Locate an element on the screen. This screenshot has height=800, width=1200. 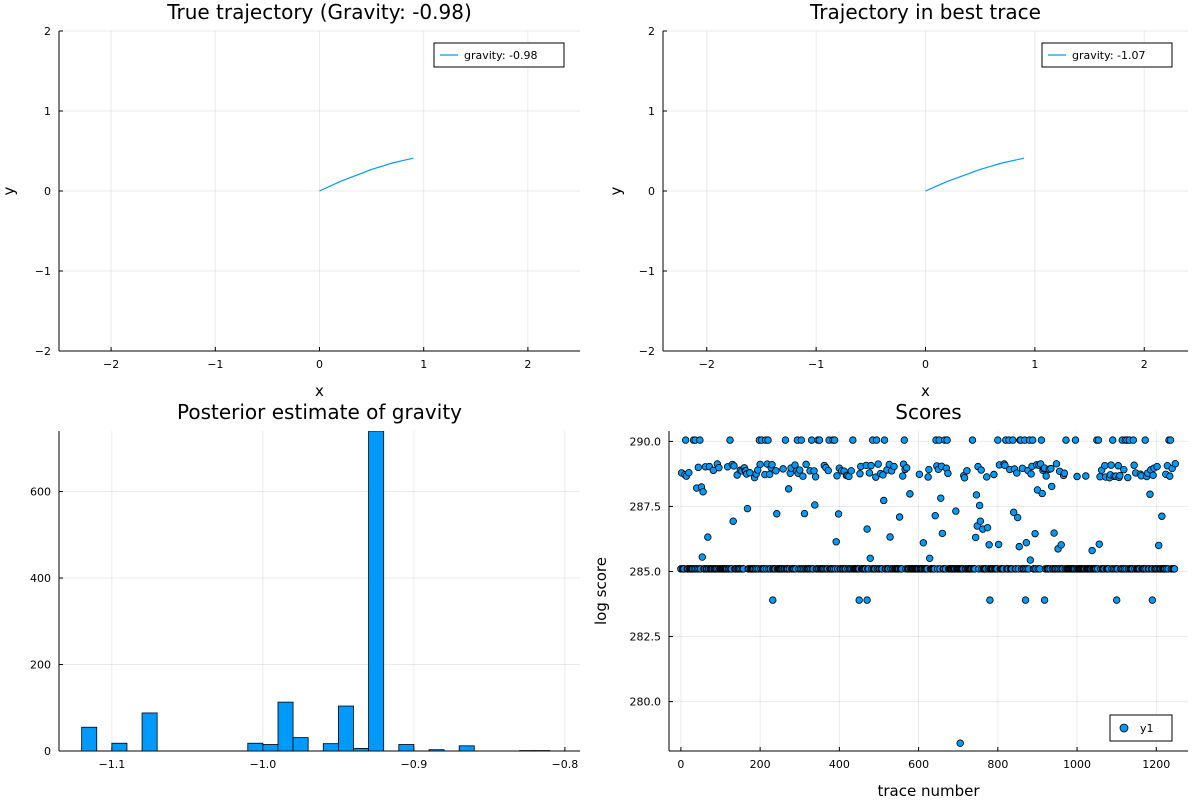
chart-title: True trajectory (Gravity: -0.98) is located at coordinates (319, 12).